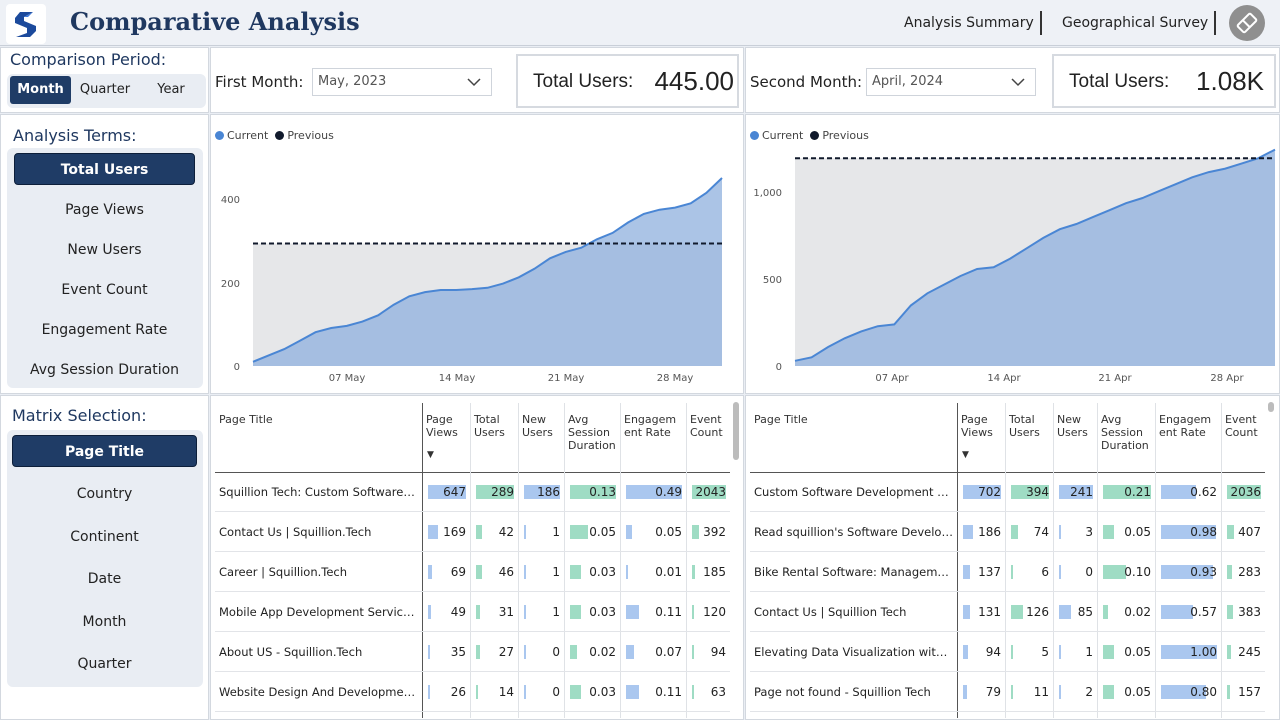  What do you see at coordinates (1119, 81) in the screenshot?
I see `second-kpi-label: Total Users:` at bounding box center [1119, 81].